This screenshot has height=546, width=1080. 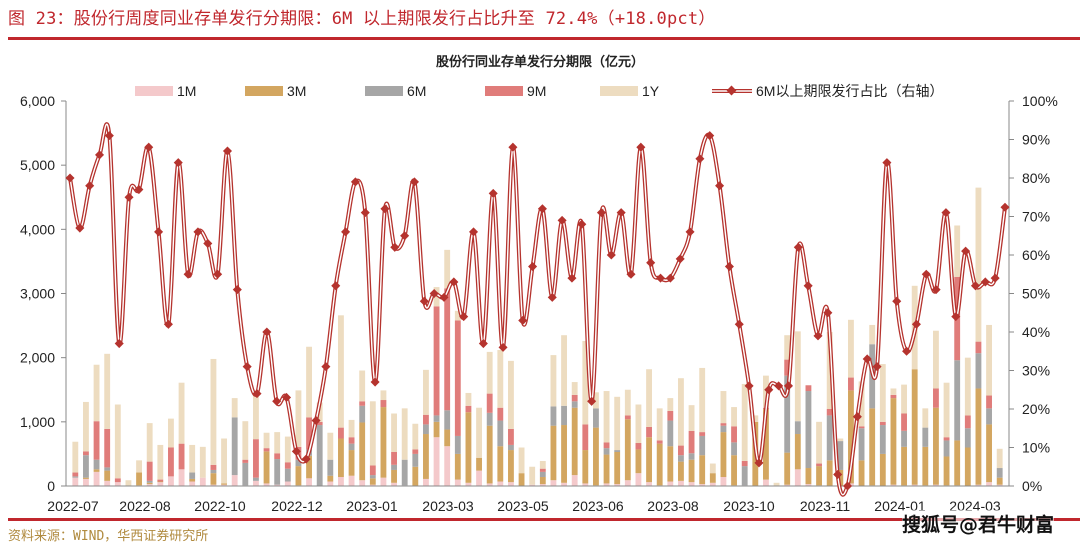 I want to click on footer-divider, so click(x=544, y=519).